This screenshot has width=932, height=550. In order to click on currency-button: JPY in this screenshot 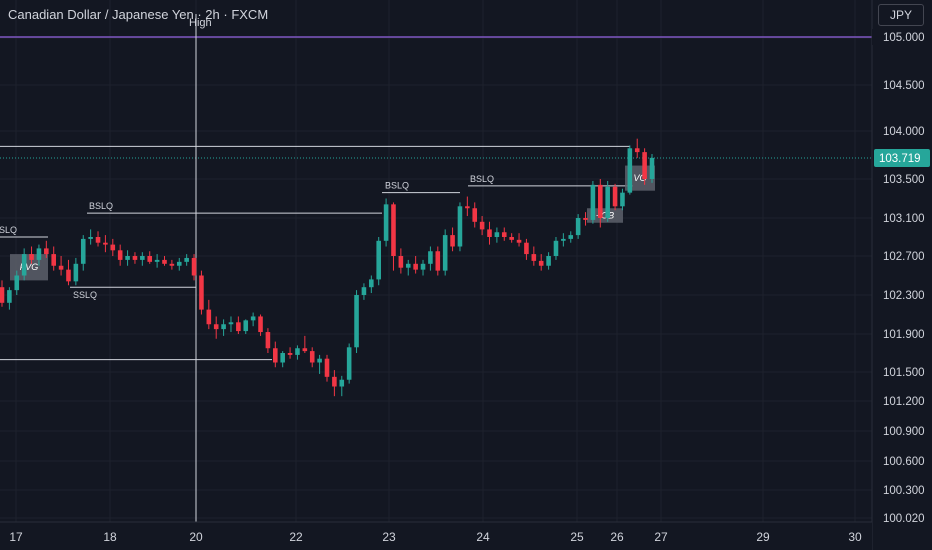, I will do `click(901, 15)`.